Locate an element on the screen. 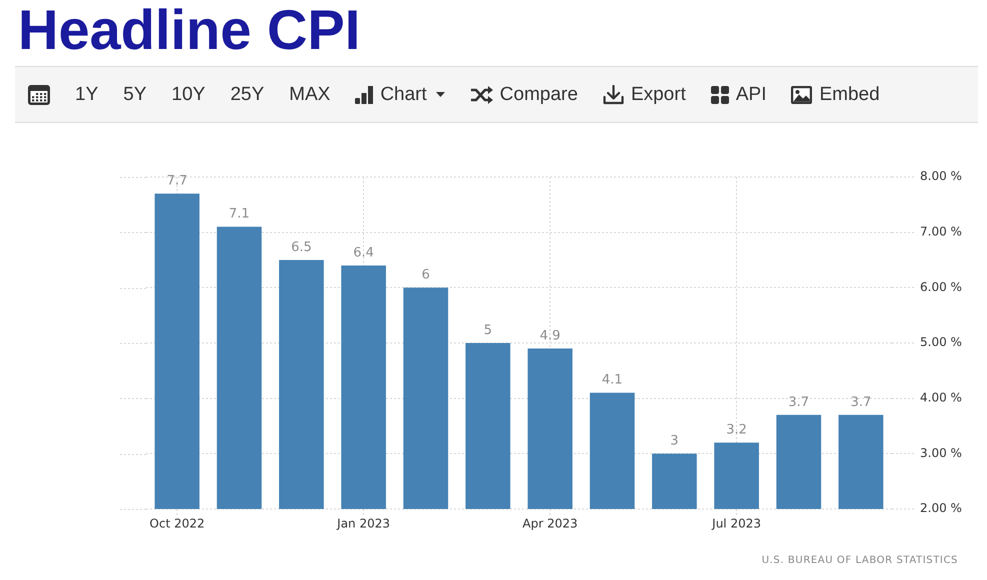  data-label: 3.2 is located at coordinates (736, 430).